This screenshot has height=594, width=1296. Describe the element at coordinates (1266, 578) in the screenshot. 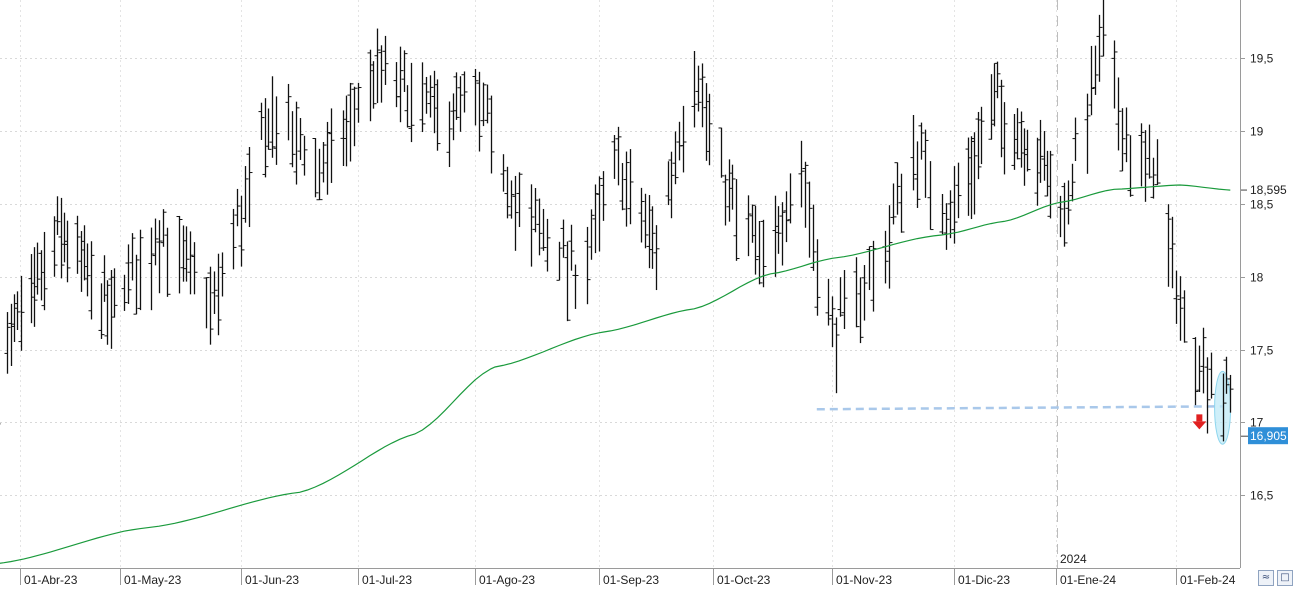

I see `zoom-fit-button: ≈` at that location.